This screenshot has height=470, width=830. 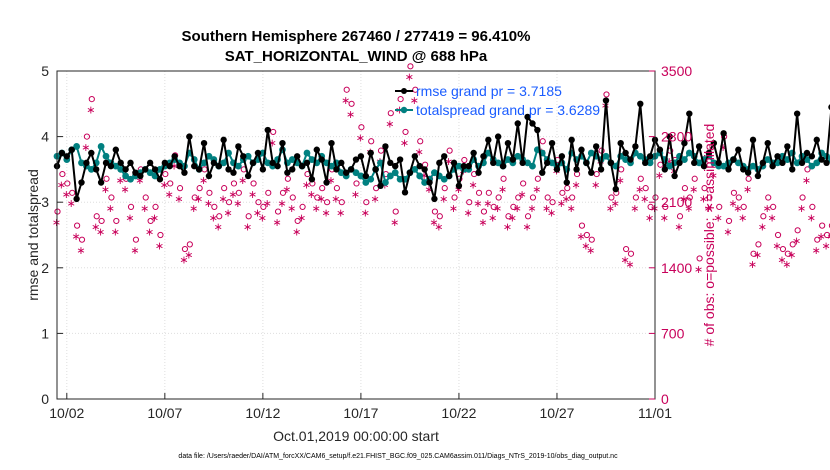 What do you see at coordinates (404, 91) in the screenshot?
I see `legend-rmse-marker` at bounding box center [404, 91].